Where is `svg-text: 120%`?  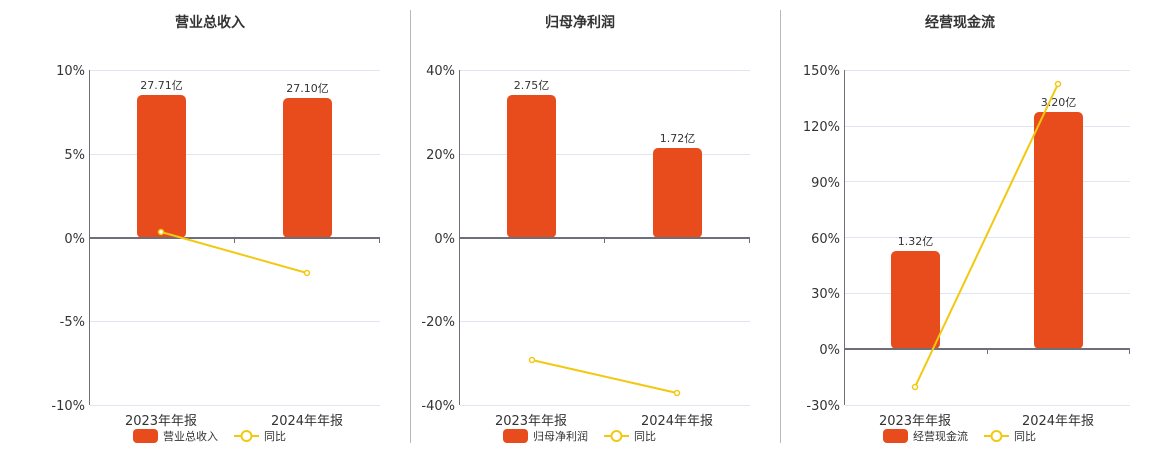 svg-text: 120% is located at coordinates (821, 127).